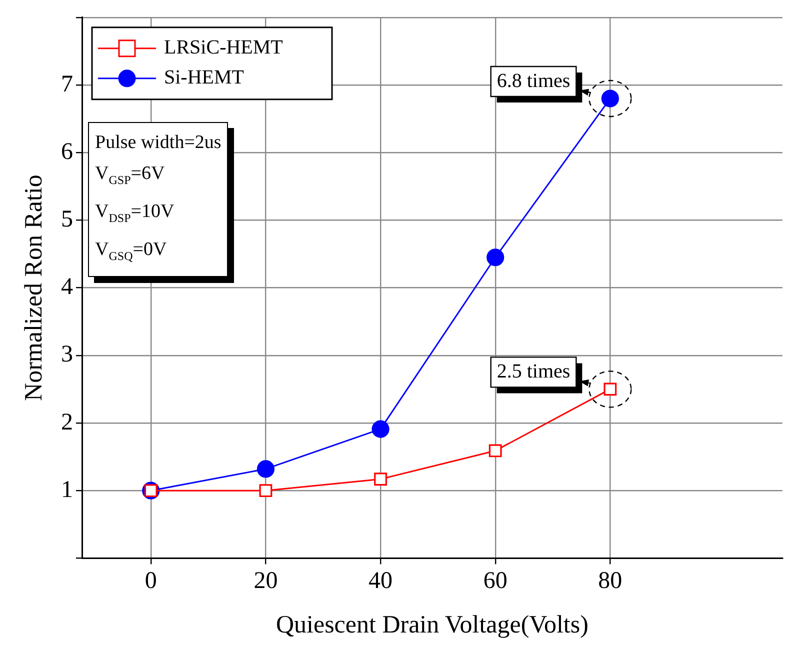 Image resolution: width=792 pixels, height=653 pixels. Describe the element at coordinates (610, 581) in the screenshot. I see `x-tick-label: 80` at that location.